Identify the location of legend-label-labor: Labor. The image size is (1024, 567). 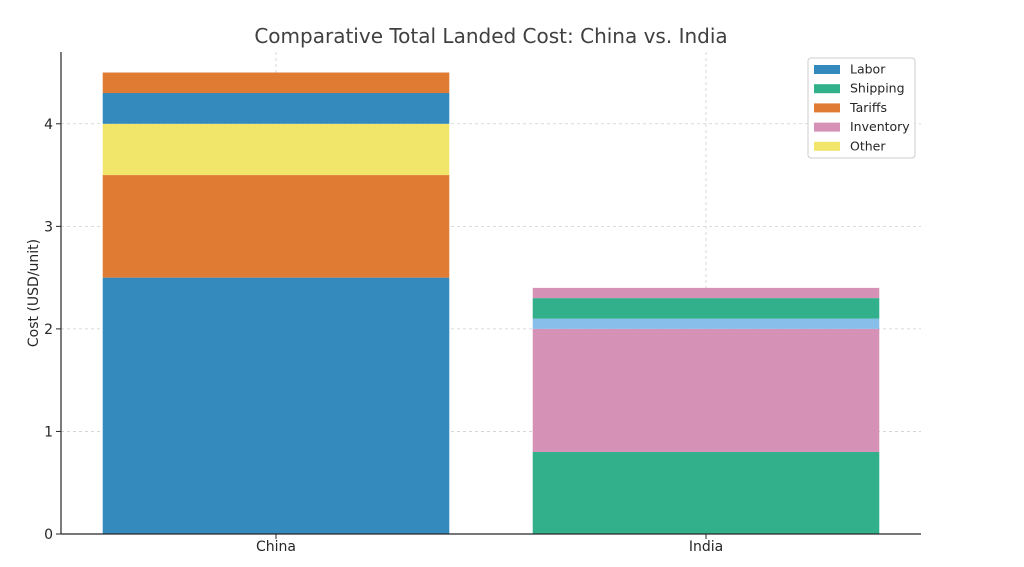
(868, 69).